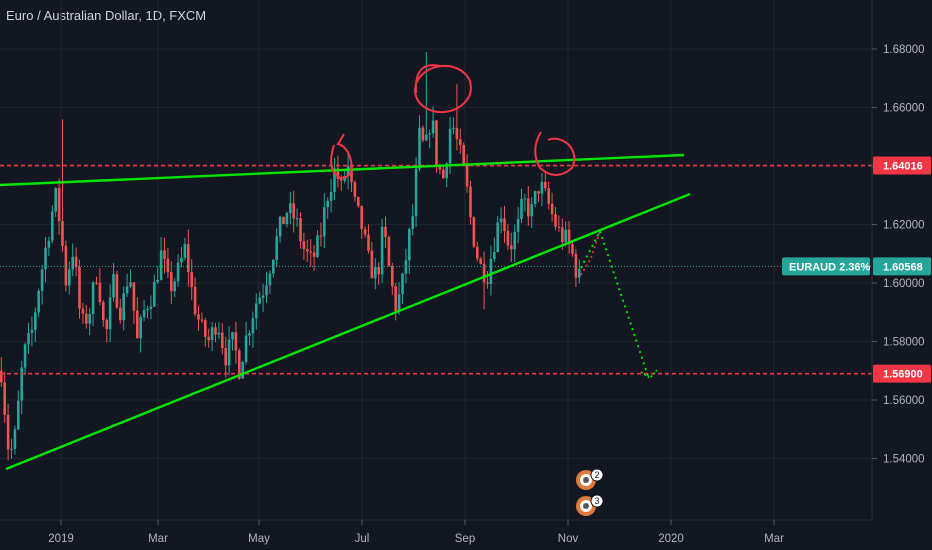 Image resolution: width=932 pixels, height=550 pixels. Describe the element at coordinates (106, 15) in the screenshot. I see `chart-title: Euro / Australian Dollar, 1D, FXCM` at that location.